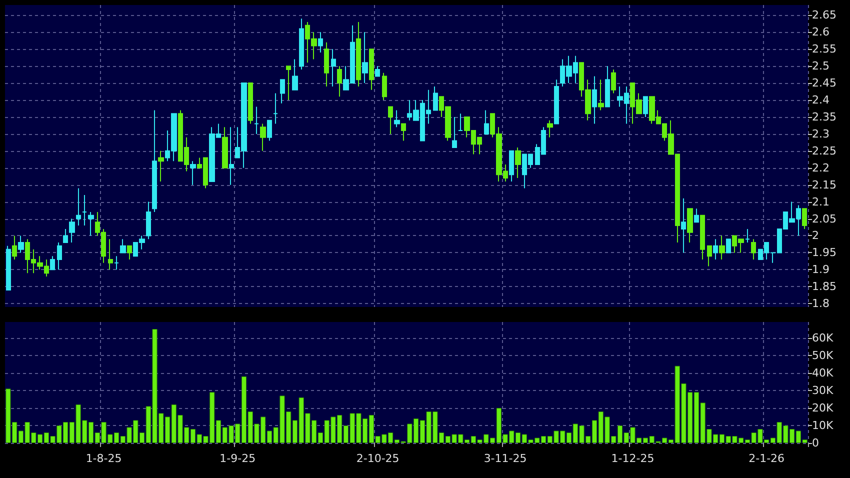 This screenshot has height=478, width=850. Describe the element at coordinates (824, 117) in the screenshot. I see `y-tick-label: 2.35` at that location.